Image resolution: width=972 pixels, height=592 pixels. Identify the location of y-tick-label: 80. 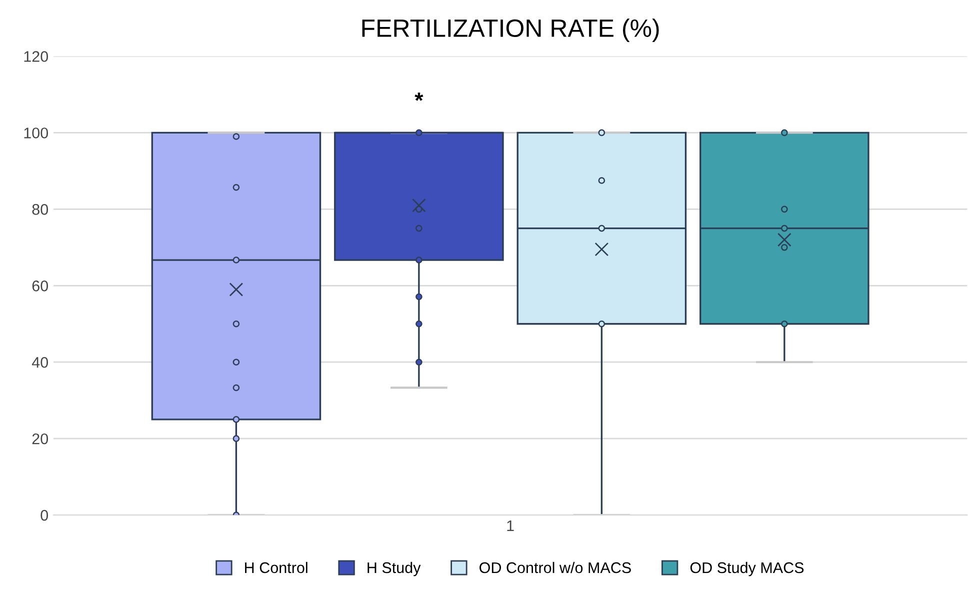
(40, 209).